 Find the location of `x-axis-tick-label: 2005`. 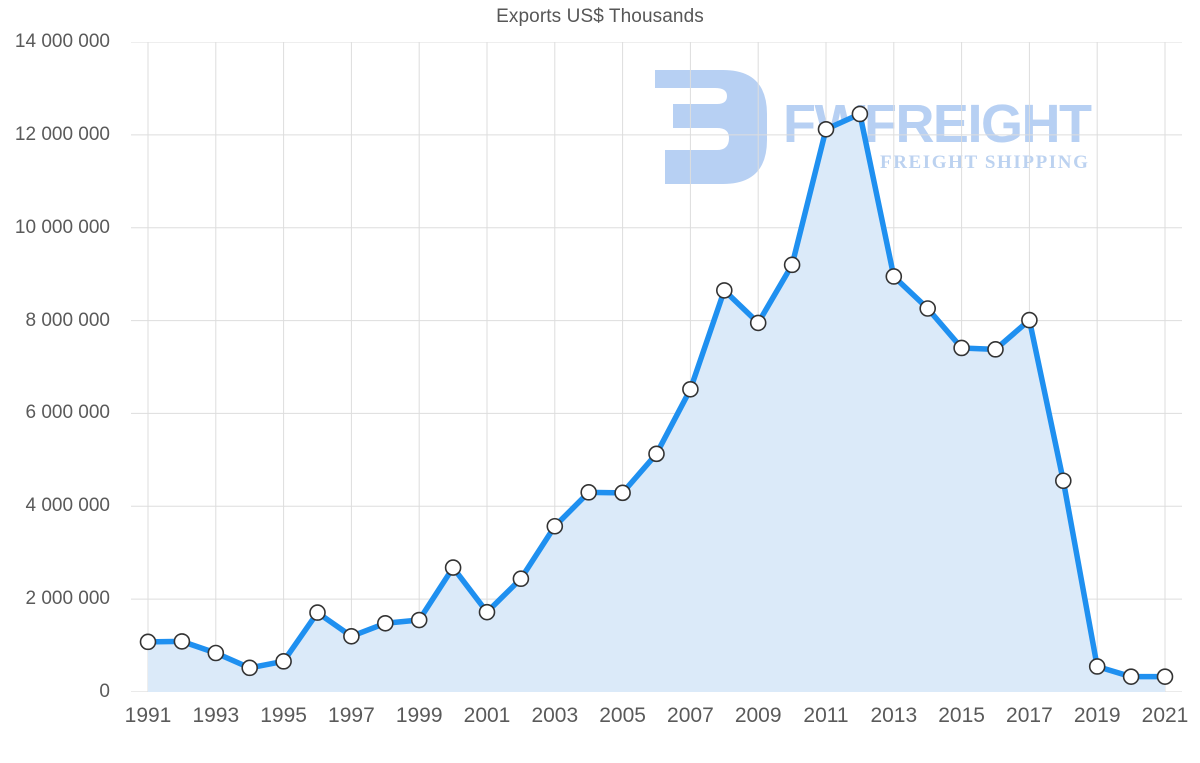

x-axis-tick-label: 2005 is located at coordinates (622, 715).